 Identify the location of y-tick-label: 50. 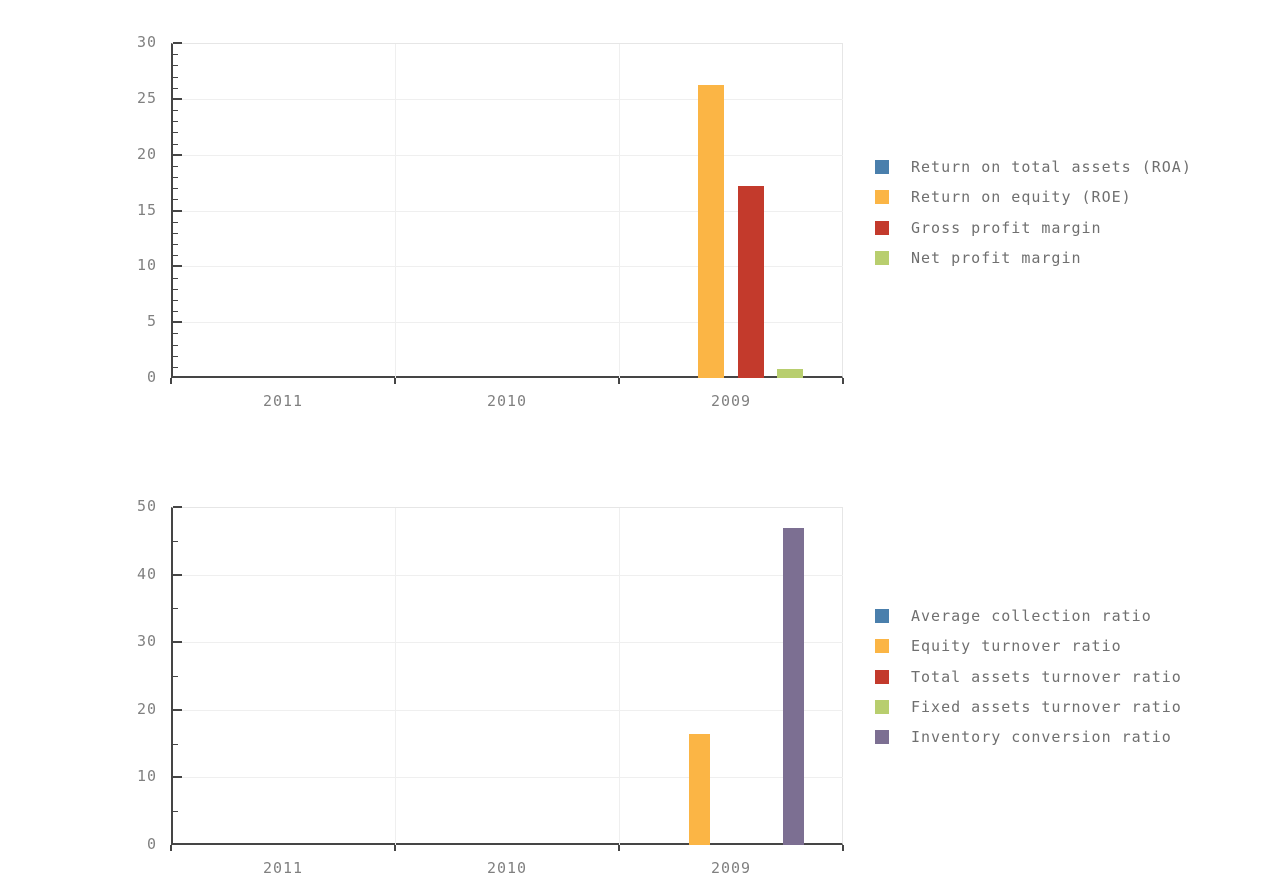
(146, 506).